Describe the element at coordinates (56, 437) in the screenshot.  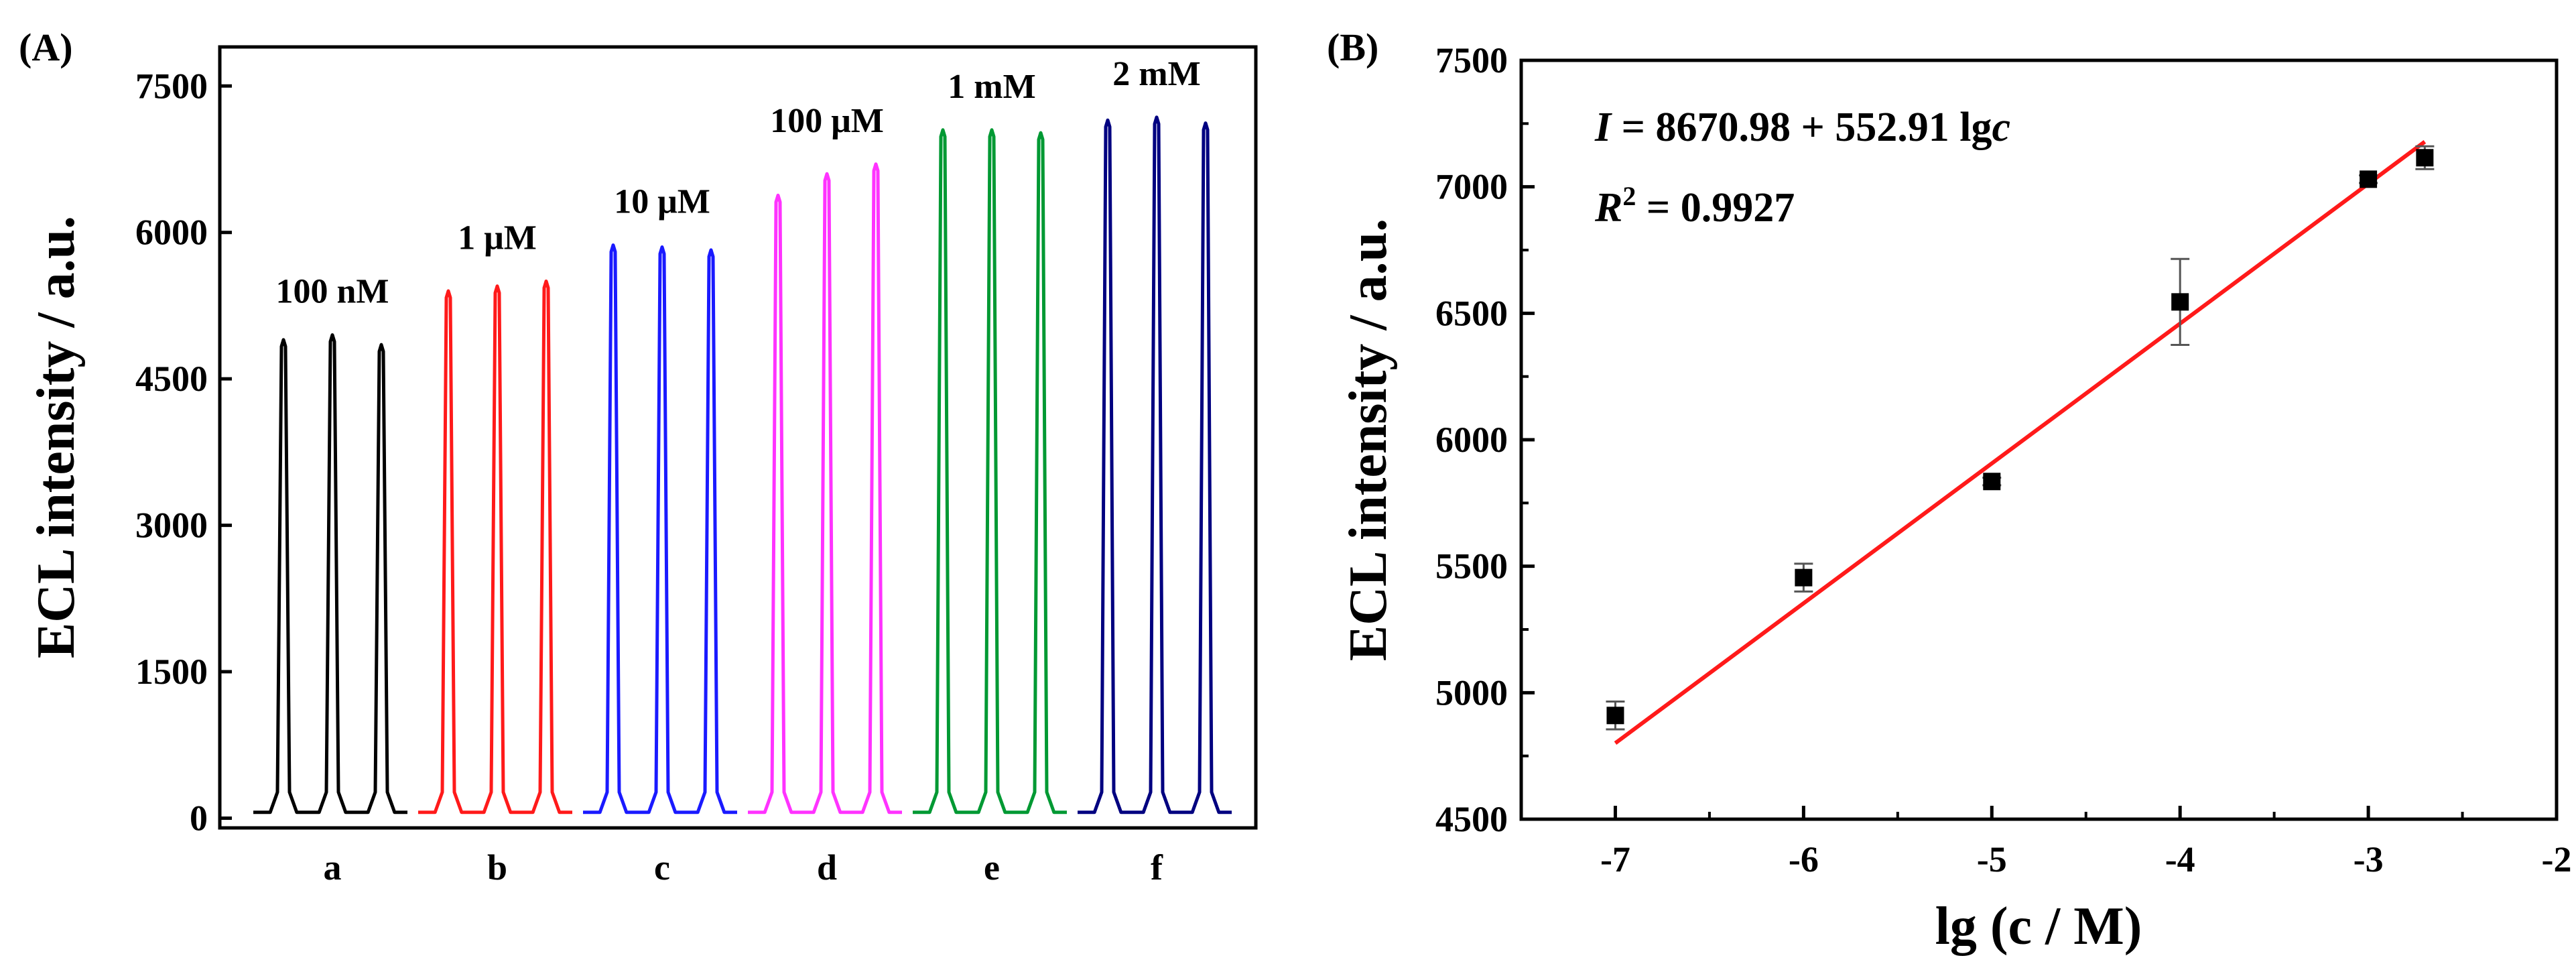
I see `panel-a-y-axis-label: ECL intensity / a.u.` at that location.